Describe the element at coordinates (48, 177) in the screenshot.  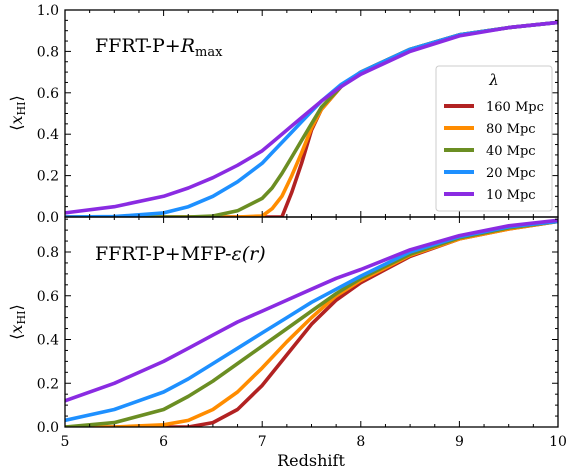
I see `top-y-tick-label: 0.2` at that location.